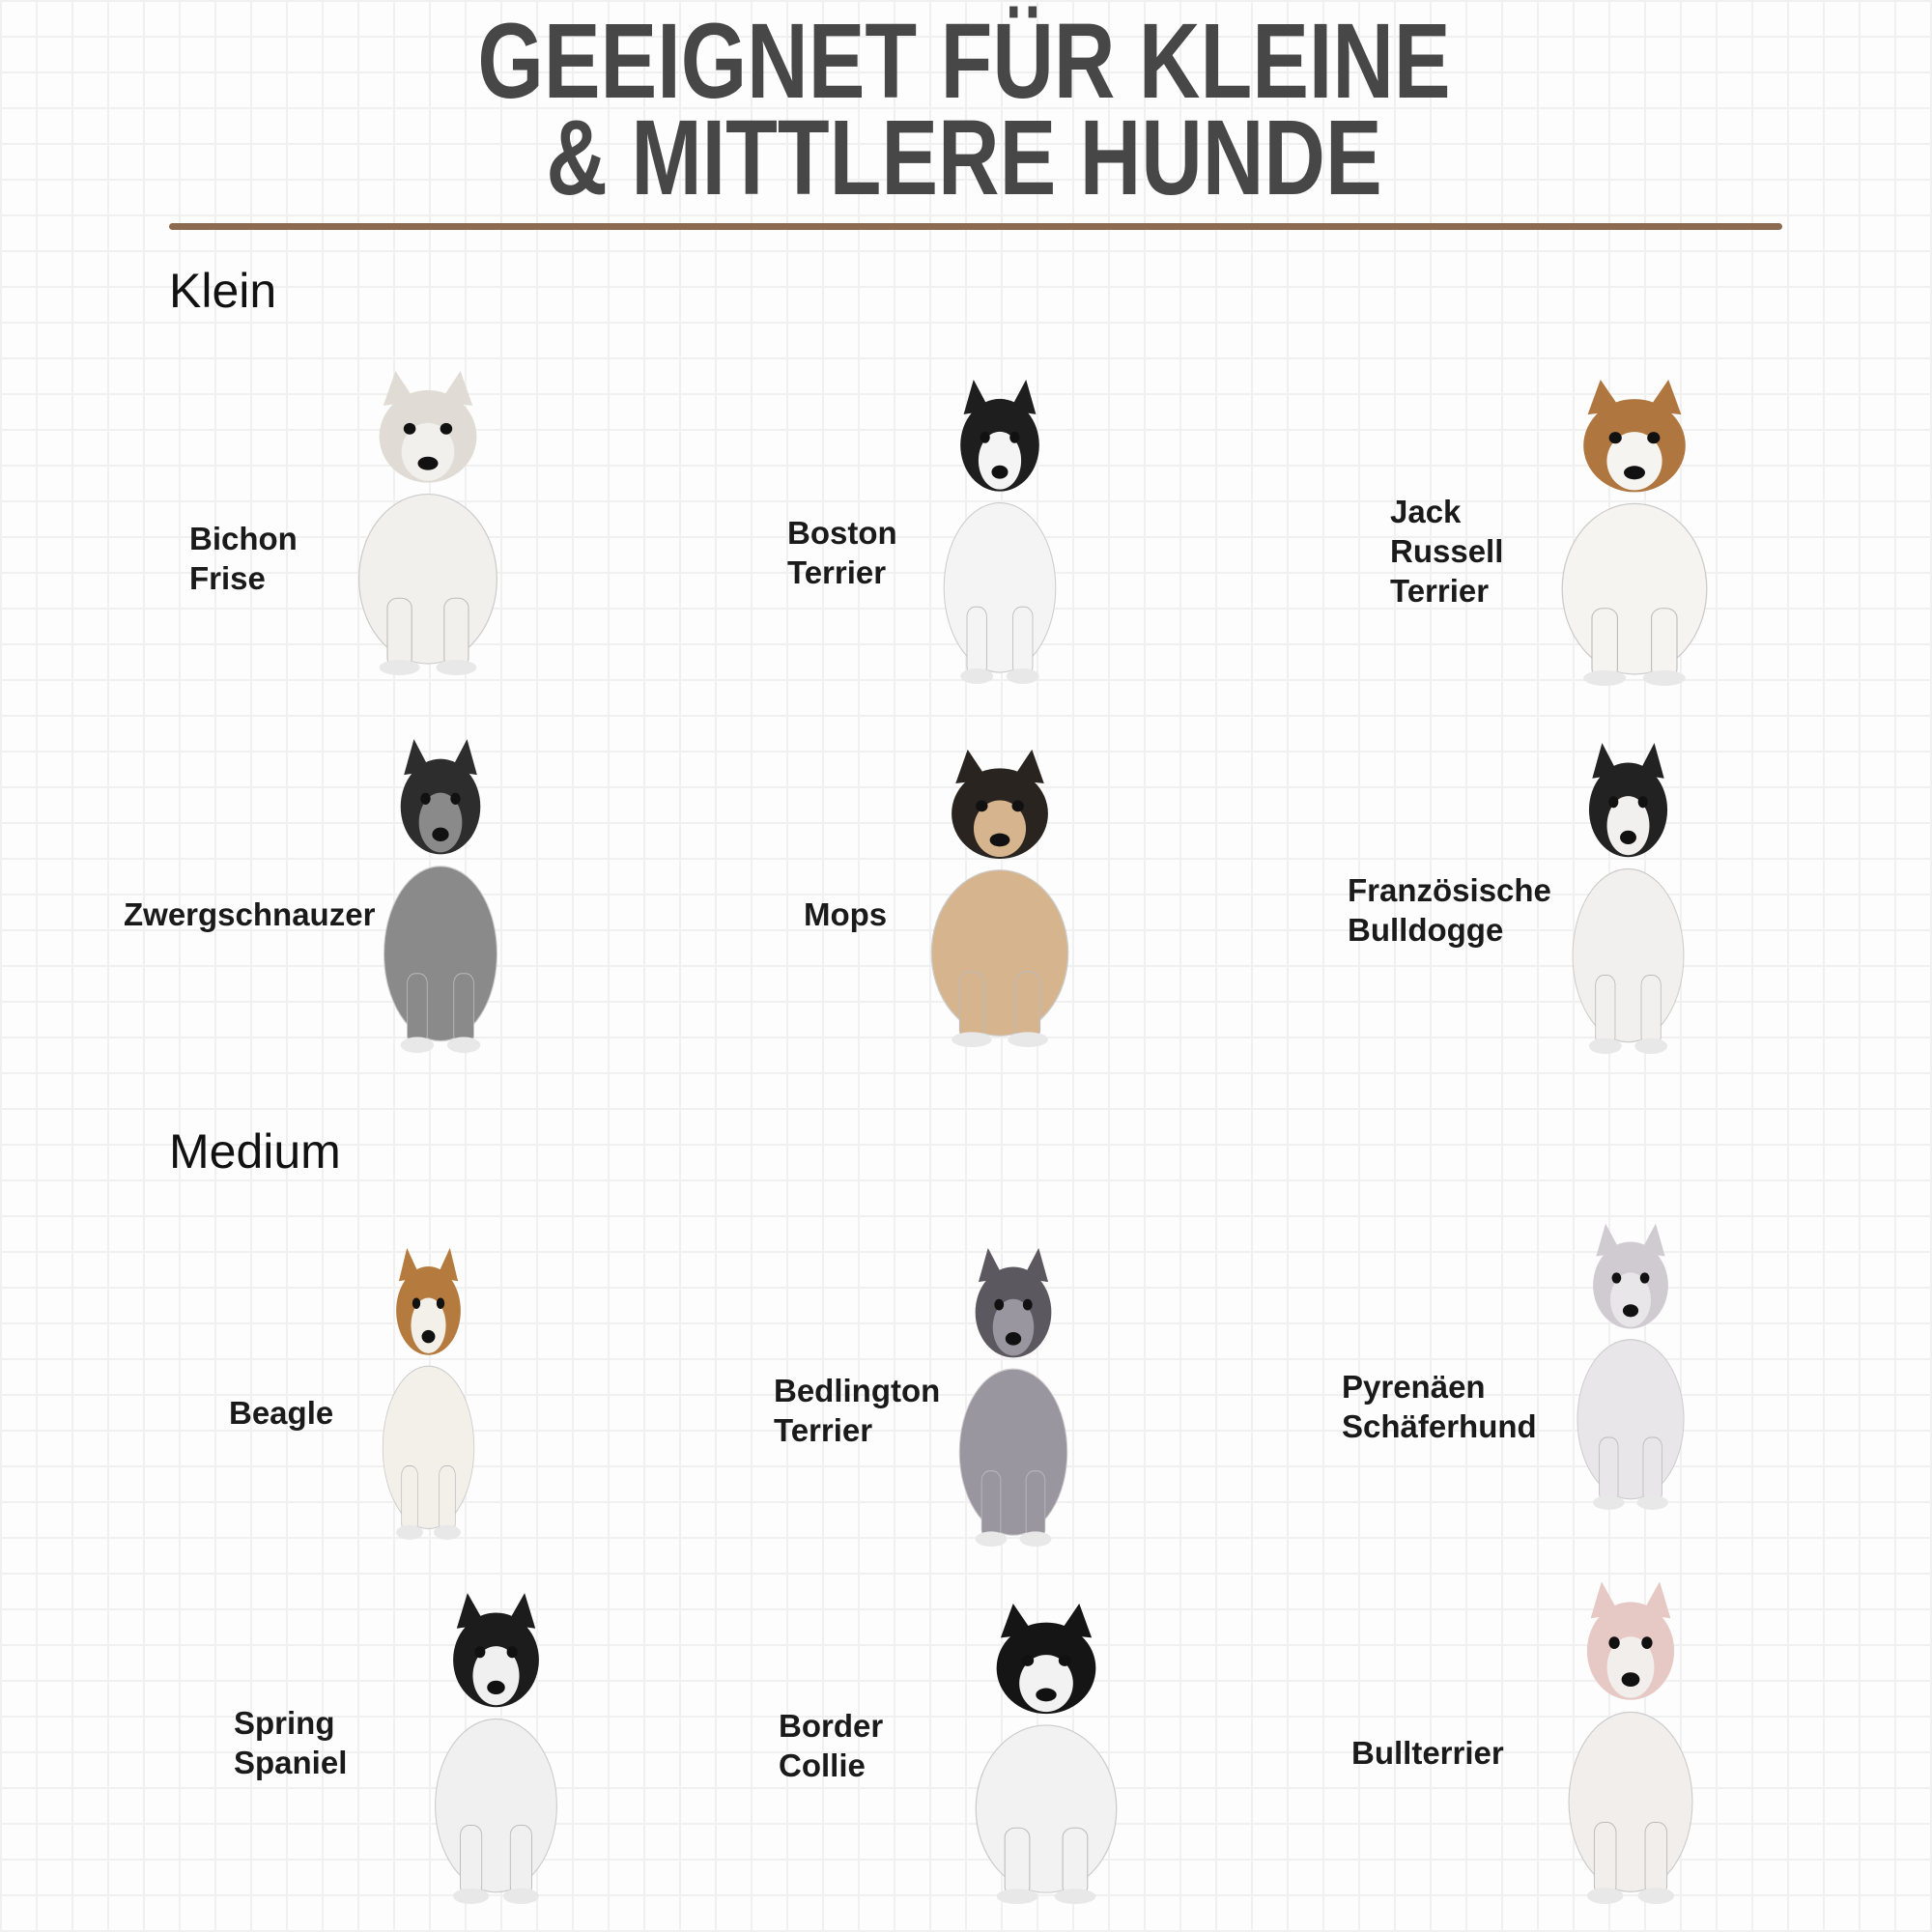 Image resolution: width=1932 pixels, height=1932 pixels. I want to click on breed-label-line: Bullterrier, so click(1427, 1753).